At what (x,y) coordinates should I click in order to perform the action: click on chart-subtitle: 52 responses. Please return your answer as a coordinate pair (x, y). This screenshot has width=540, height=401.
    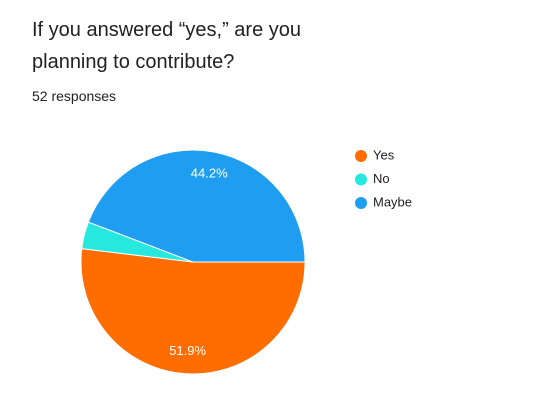
    Looking at the image, I should click on (74, 96).